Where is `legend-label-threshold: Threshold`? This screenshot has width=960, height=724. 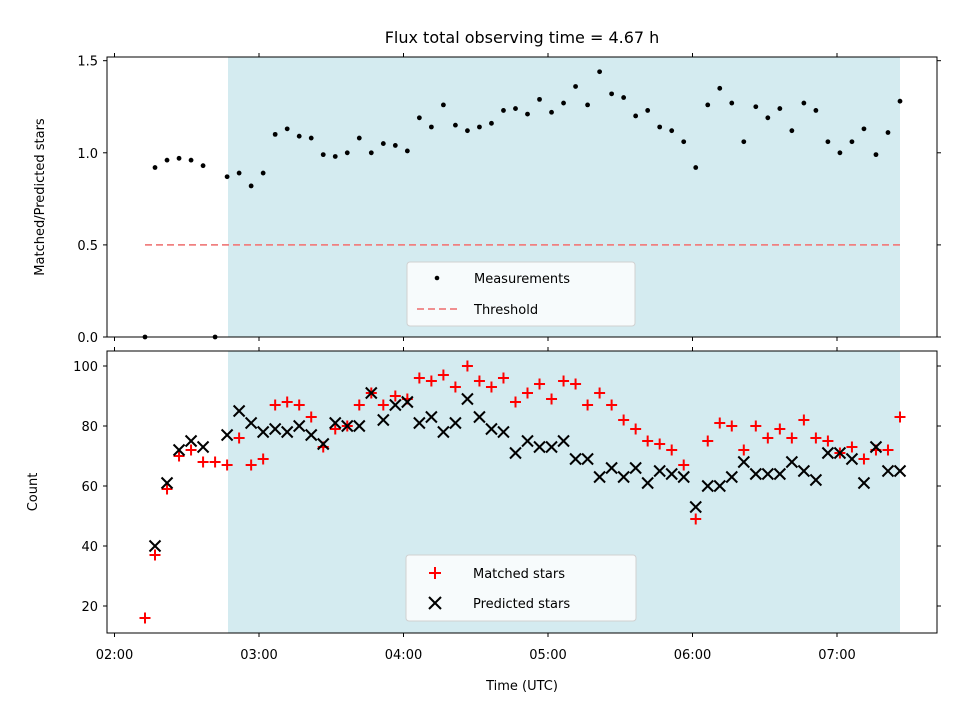 legend-label-threshold: Threshold is located at coordinates (505, 310).